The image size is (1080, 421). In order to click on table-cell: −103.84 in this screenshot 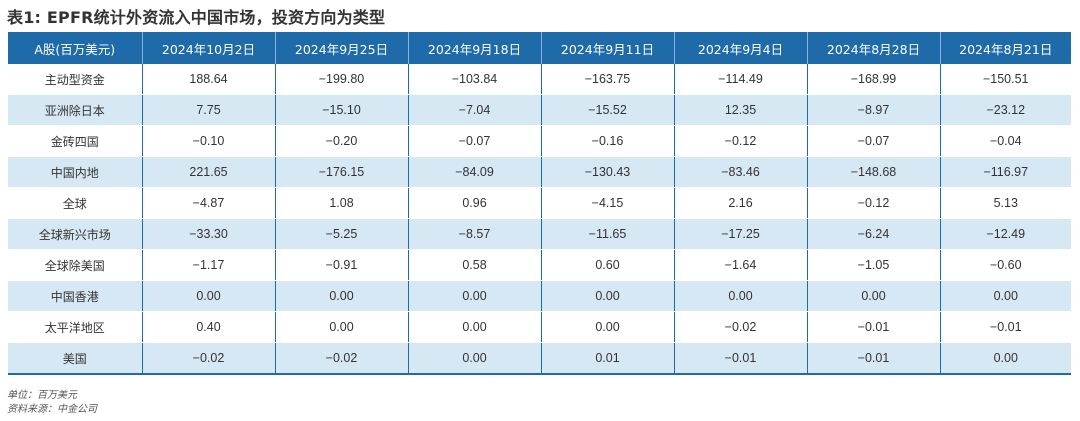, I will do `click(474, 79)`.